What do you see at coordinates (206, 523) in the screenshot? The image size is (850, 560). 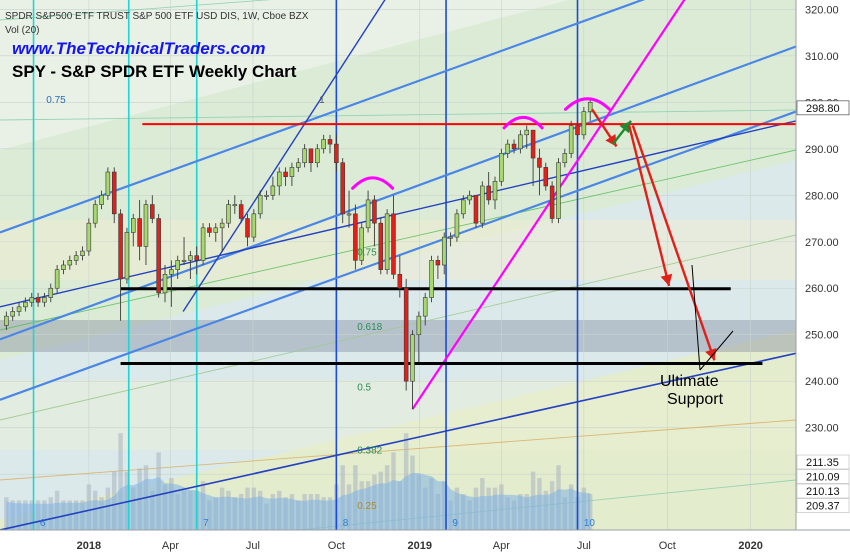 I see `cycle-label-1: 7` at bounding box center [206, 523].